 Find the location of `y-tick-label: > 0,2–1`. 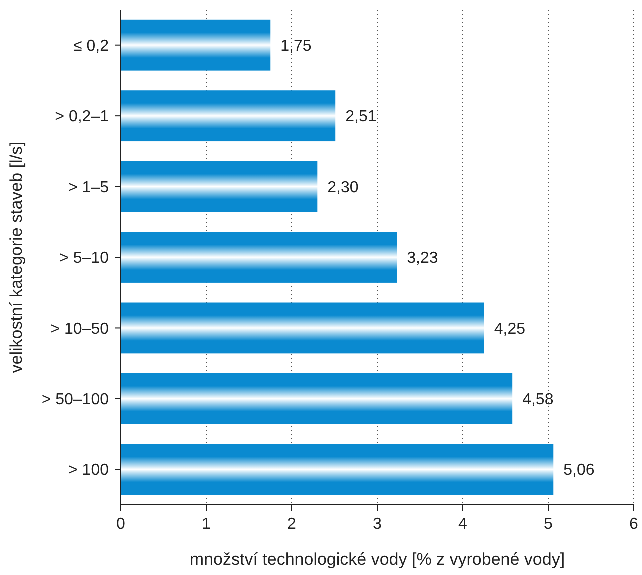

y-tick-label: > 0,2–1 is located at coordinates (82, 117).